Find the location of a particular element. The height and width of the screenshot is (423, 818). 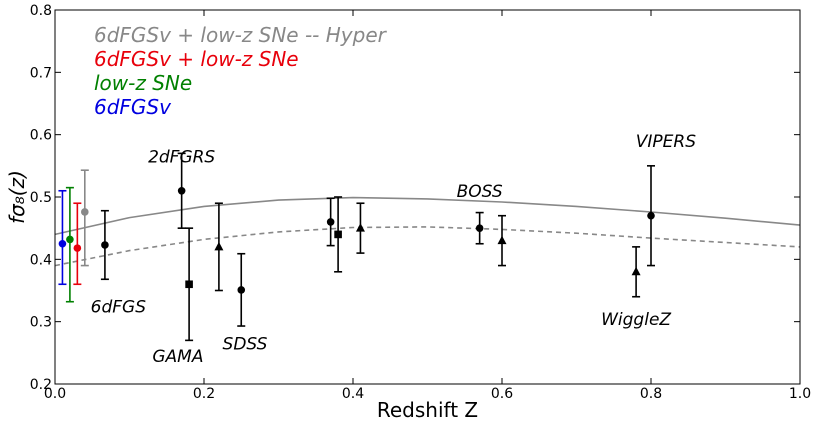

annotation-sdss: SDSS is located at coordinates (245, 345).